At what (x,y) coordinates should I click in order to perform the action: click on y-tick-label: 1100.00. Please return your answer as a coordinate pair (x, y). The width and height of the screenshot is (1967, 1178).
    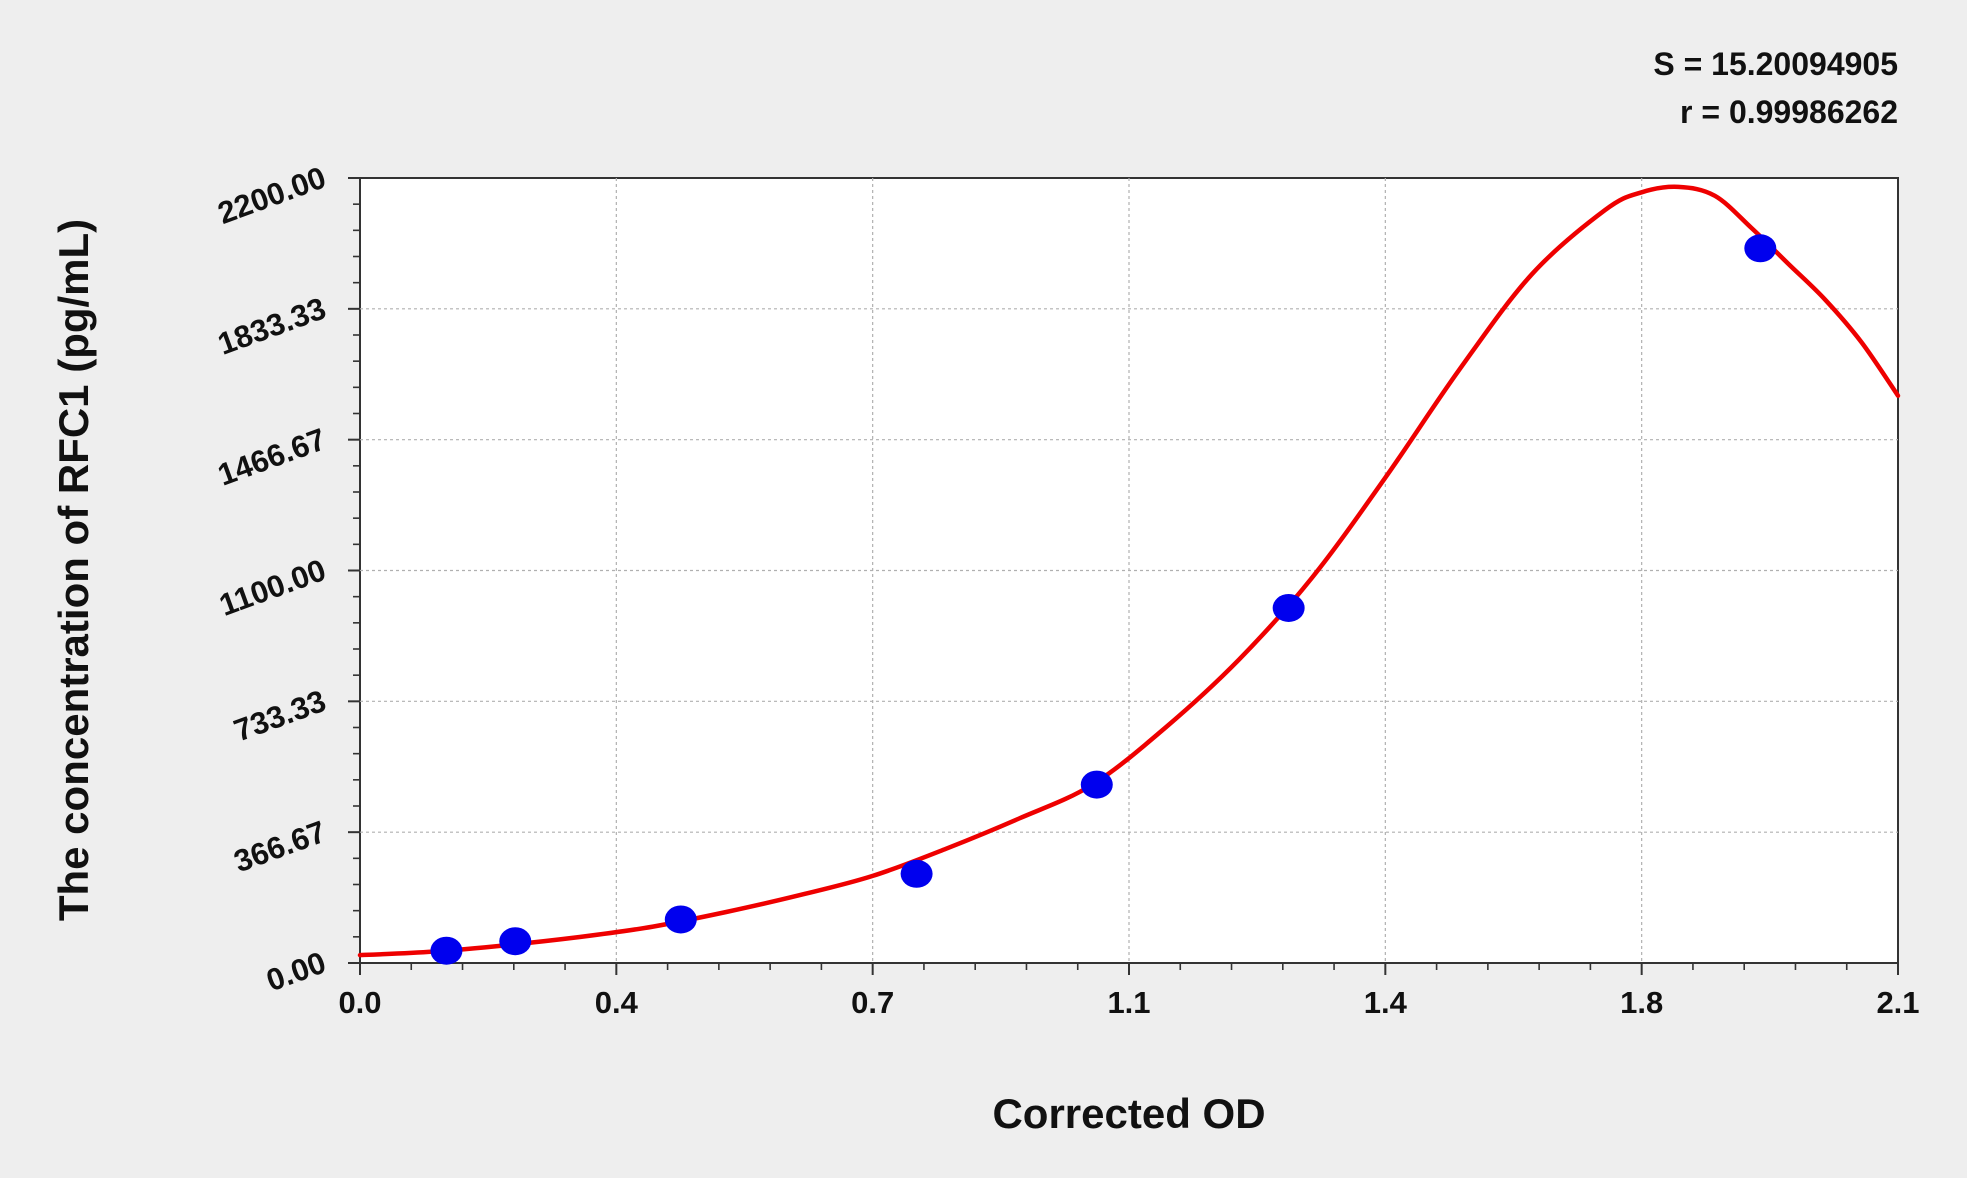
    Looking at the image, I should click on (273, 587).